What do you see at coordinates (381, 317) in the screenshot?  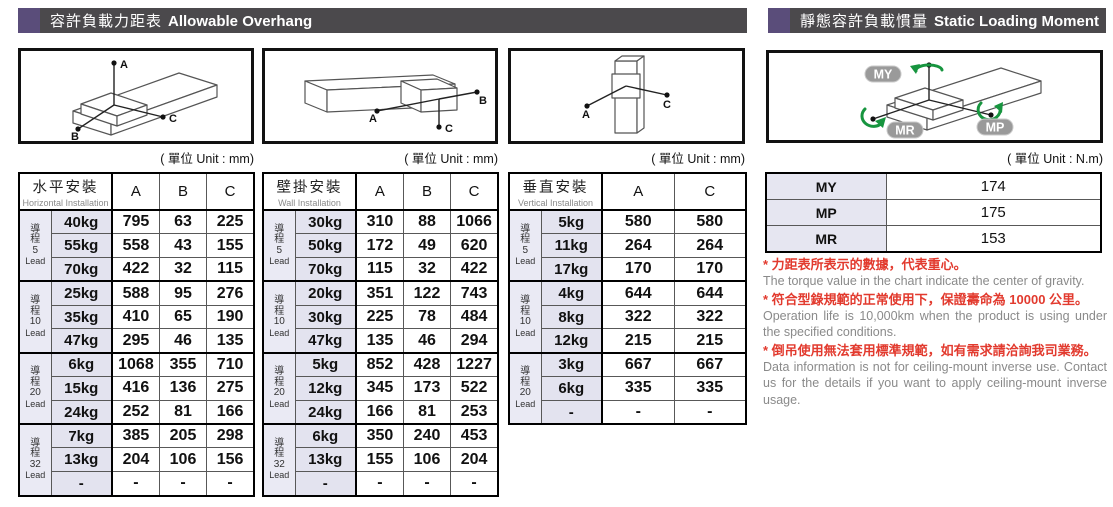 I see `table-row: 30kg 225 78 484` at bounding box center [381, 317].